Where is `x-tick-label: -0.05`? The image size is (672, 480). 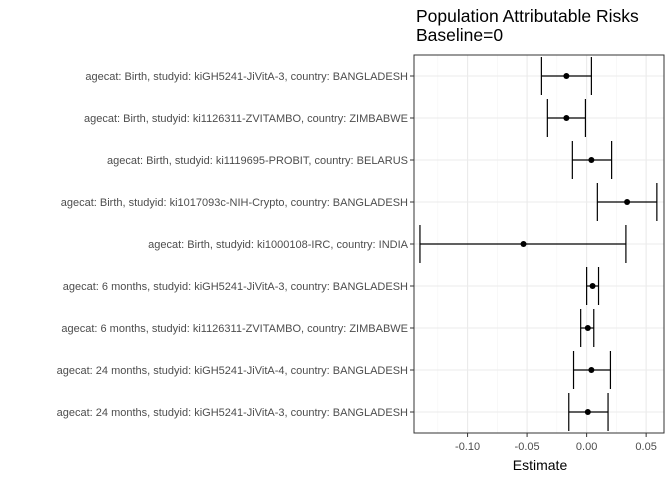 x-tick-label: -0.05 is located at coordinates (527, 447).